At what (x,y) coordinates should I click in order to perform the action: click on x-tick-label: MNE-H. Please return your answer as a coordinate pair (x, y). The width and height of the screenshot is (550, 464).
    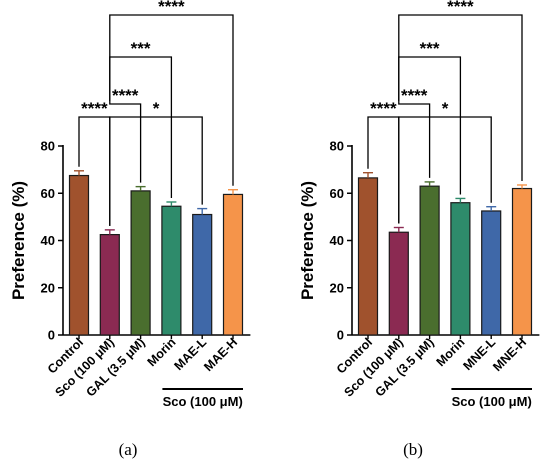
    Looking at the image, I should click on (509, 354).